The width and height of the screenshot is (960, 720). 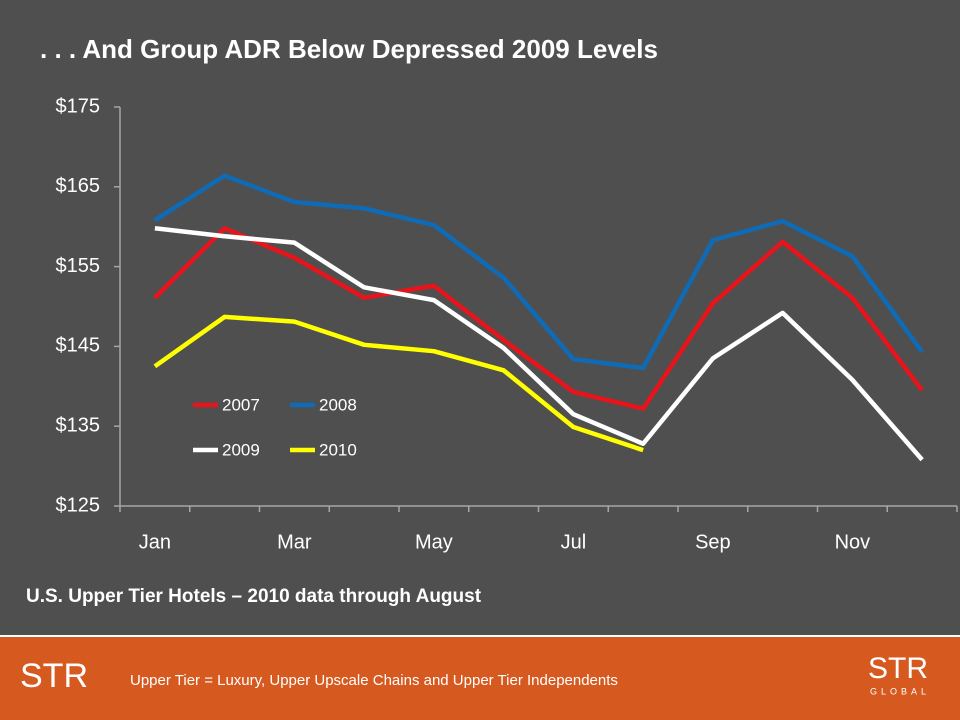 What do you see at coordinates (78, 425) in the screenshot?
I see `y-tick-label: $135` at bounding box center [78, 425].